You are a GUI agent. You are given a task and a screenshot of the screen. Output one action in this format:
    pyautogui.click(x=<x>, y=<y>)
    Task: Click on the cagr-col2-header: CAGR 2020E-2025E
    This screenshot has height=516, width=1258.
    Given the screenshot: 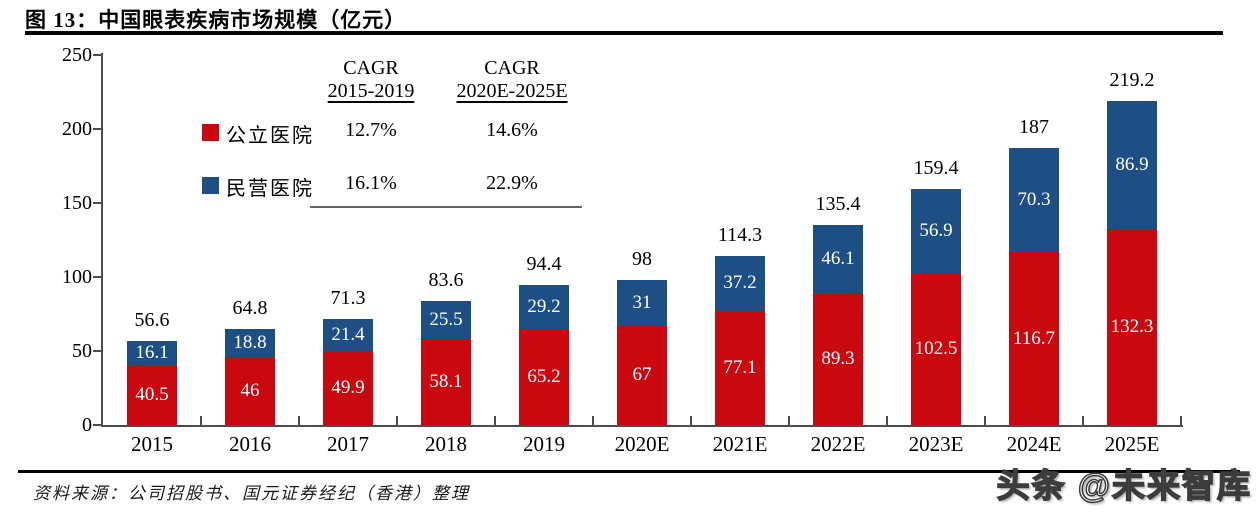 What is the action you would take?
    pyautogui.click(x=512, y=80)
    